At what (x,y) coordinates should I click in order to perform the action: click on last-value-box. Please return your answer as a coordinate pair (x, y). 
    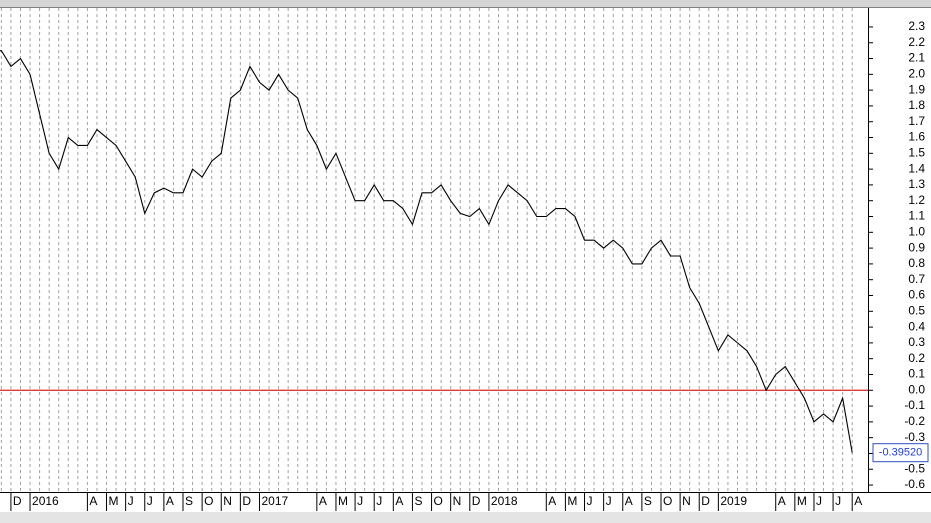
    Looking at the image, I should click on (900, 453).